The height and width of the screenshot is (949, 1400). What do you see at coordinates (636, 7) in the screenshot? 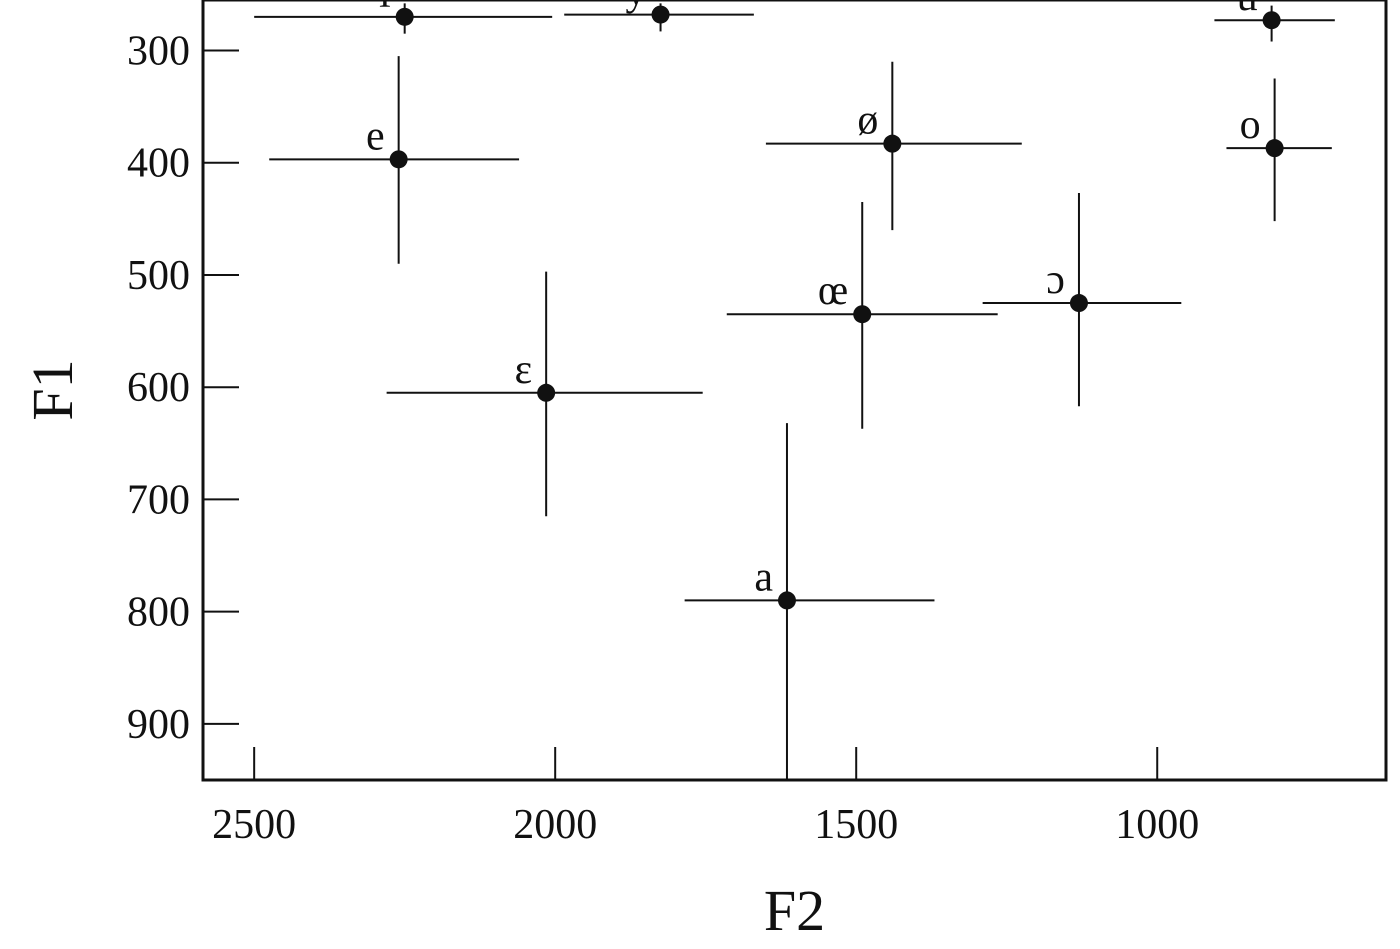
I see `point-label: y` at bounding box center [636, 7].